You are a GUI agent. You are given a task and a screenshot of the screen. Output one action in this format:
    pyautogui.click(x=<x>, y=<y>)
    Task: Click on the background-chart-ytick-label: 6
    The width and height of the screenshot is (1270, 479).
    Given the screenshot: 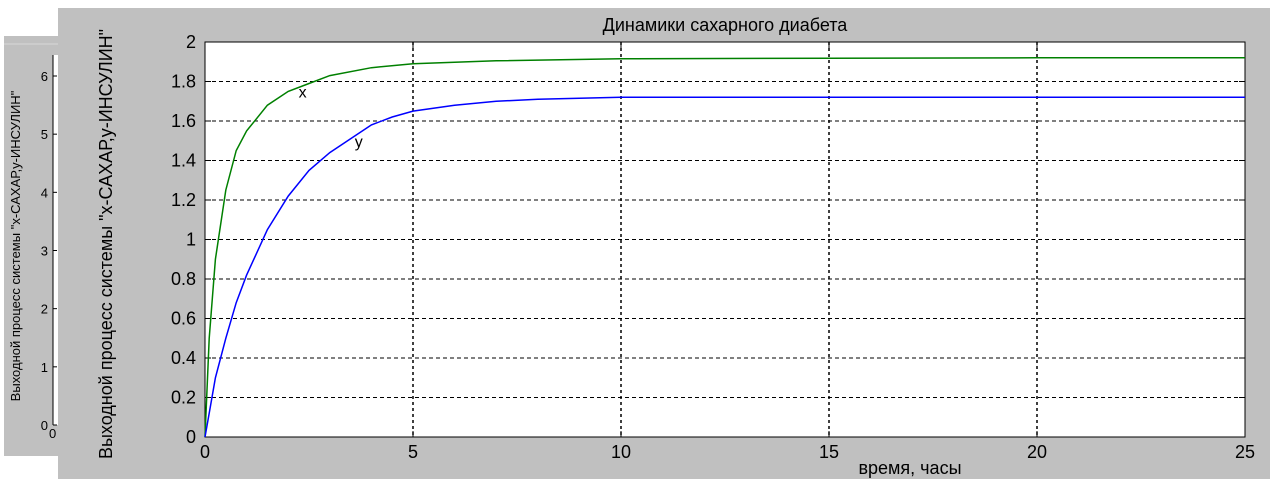 What is the action you would take?
    pyautogui.click(x=44, y=76)
    